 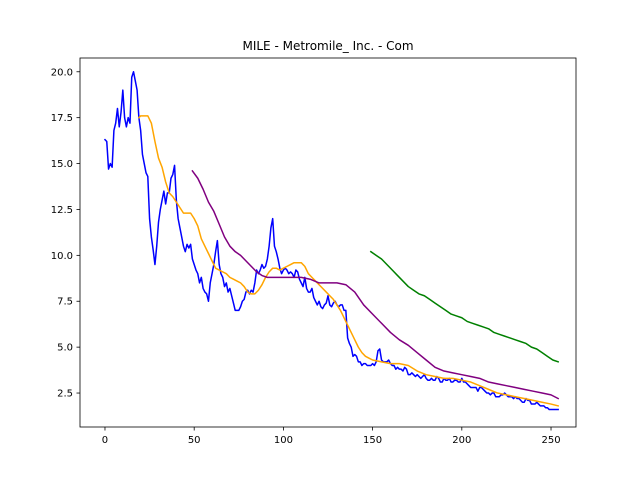 What do you see at coordinates (62, 118) in the screenshot?
I see `y-tick-label: 17.5` at bounding box center [62, 118].